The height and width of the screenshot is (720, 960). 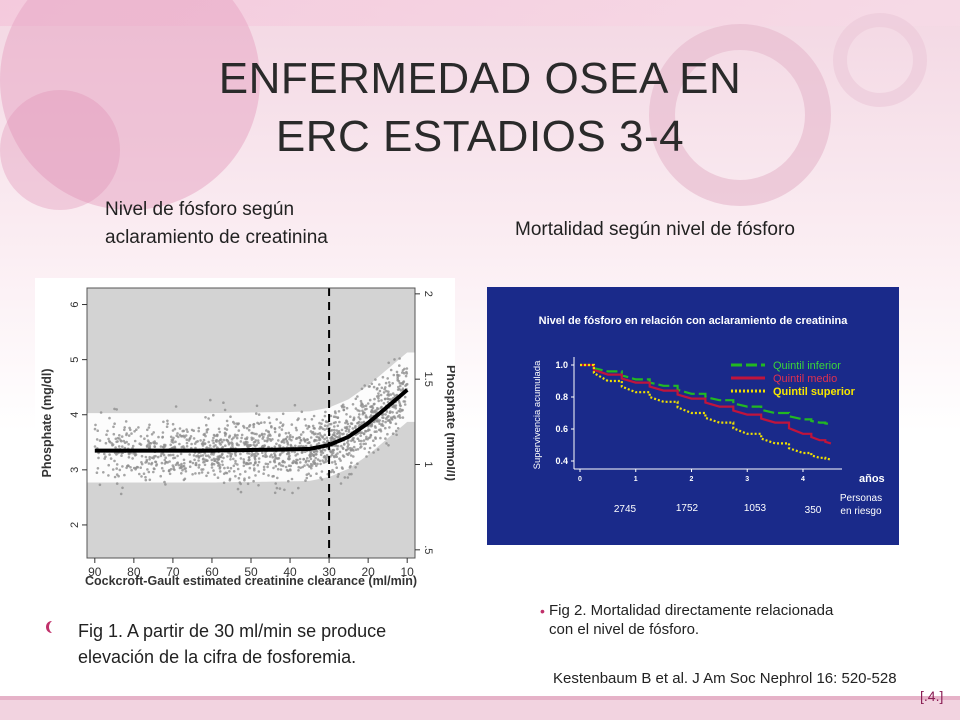 What do you see at coordinates (748, 505) in the screenshot?
I see `chart2-at-risk: 2745 1752 1053 350 Personas en riesgo` at bounding box center [748, 505].